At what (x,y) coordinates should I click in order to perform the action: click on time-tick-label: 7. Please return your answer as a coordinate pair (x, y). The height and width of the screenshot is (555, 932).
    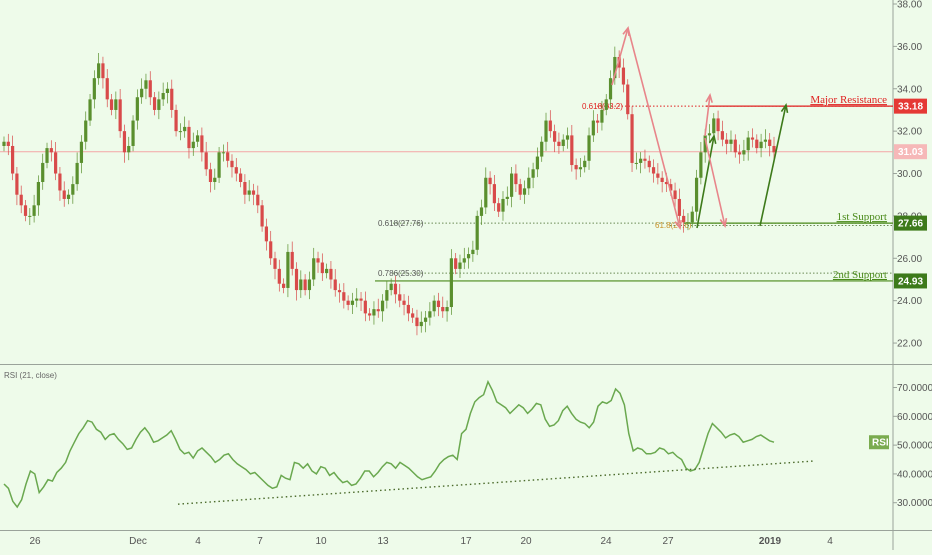
    Looking at the image, I should click on (260, 541).